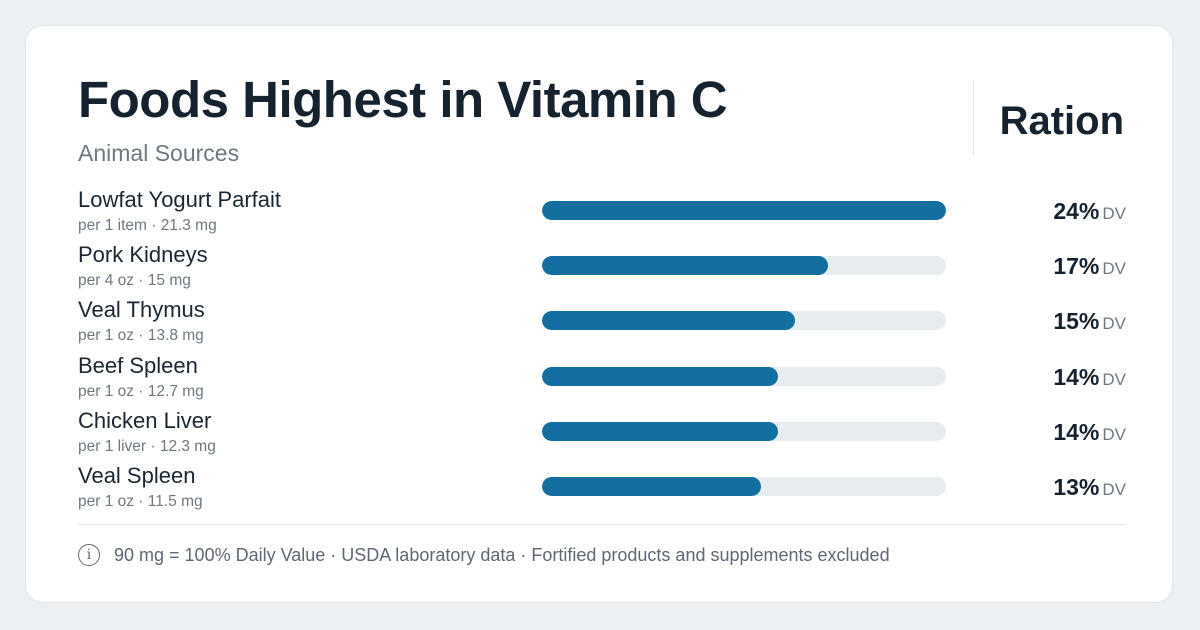 This screenshot has height=630, width=1200. Describe the element at coordinates (1076, 266) in the screenshot. I see `value-percent: 17%` at that location.